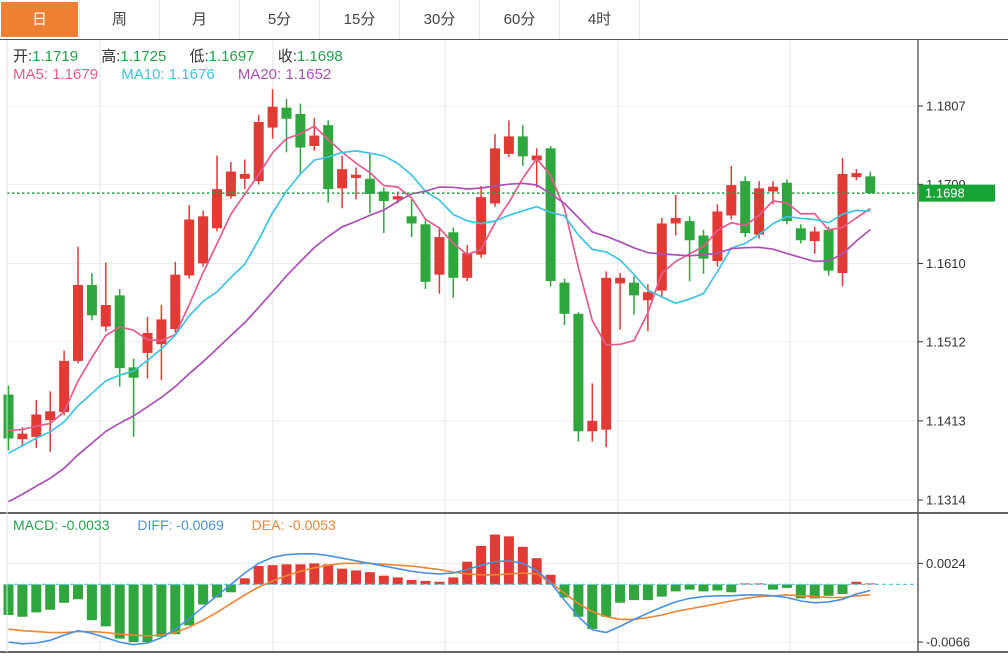 Image resolution: width=1008 pixels, height=658 pixels. I want to click on current-price-label: 1.1698, so click(945, 193).